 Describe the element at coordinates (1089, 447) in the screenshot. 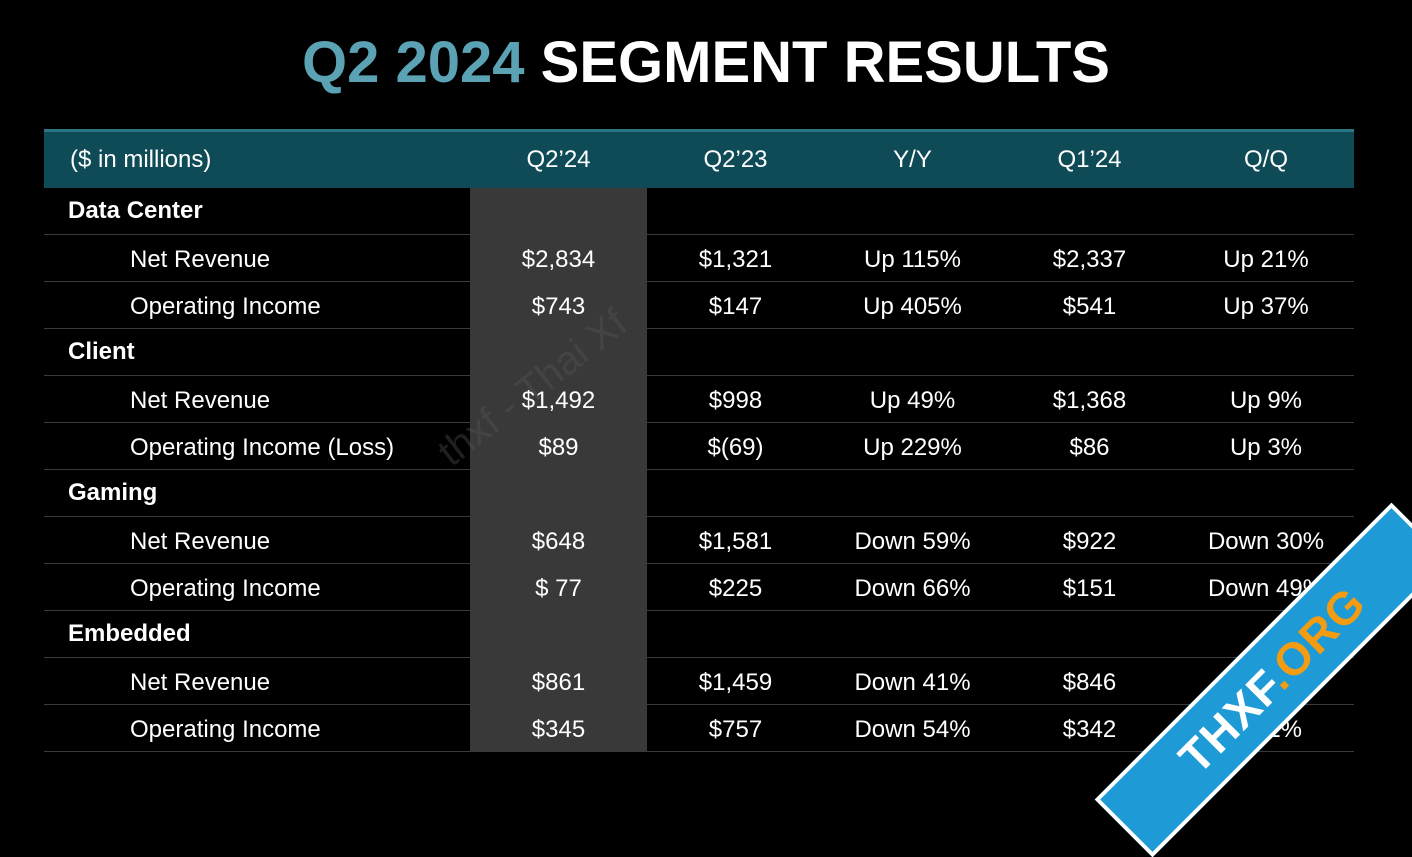

I see `cell-q124: $86` at that location.